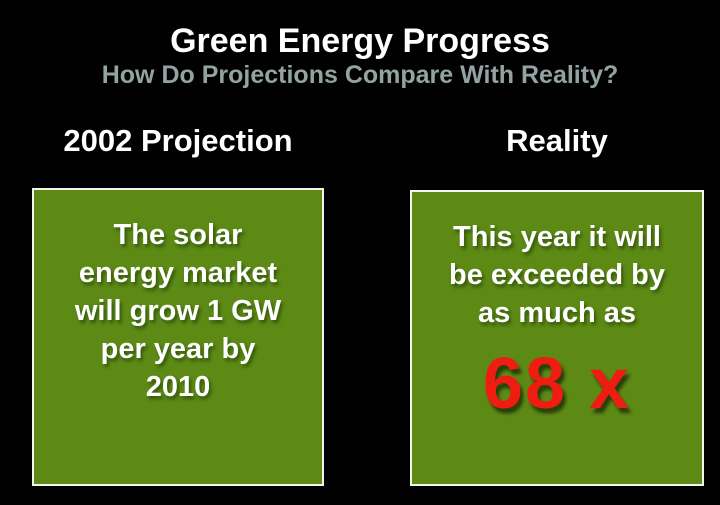  I want to click on reality-line: This year it will, so click(557, 237).